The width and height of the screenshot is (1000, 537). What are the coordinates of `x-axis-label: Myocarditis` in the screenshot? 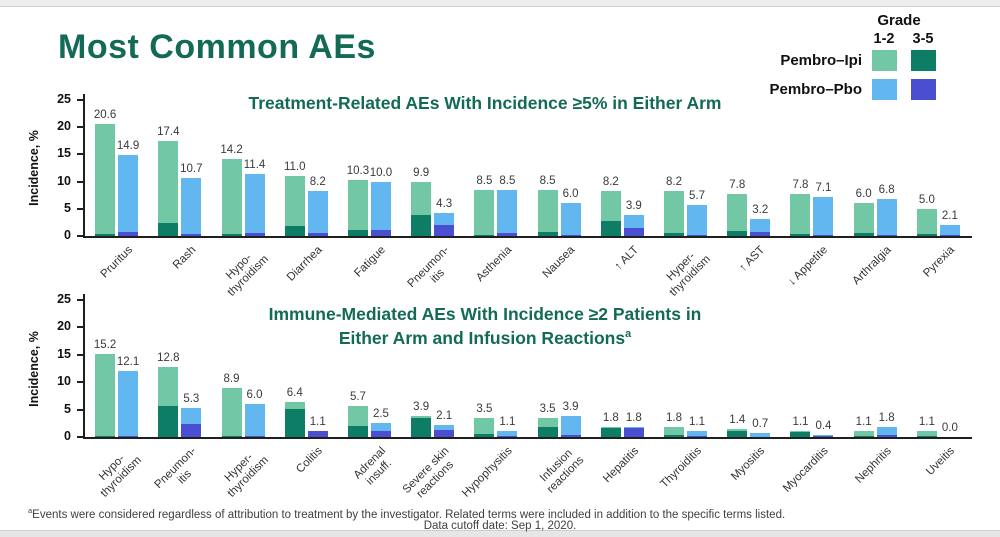 It's located at (805, 470).